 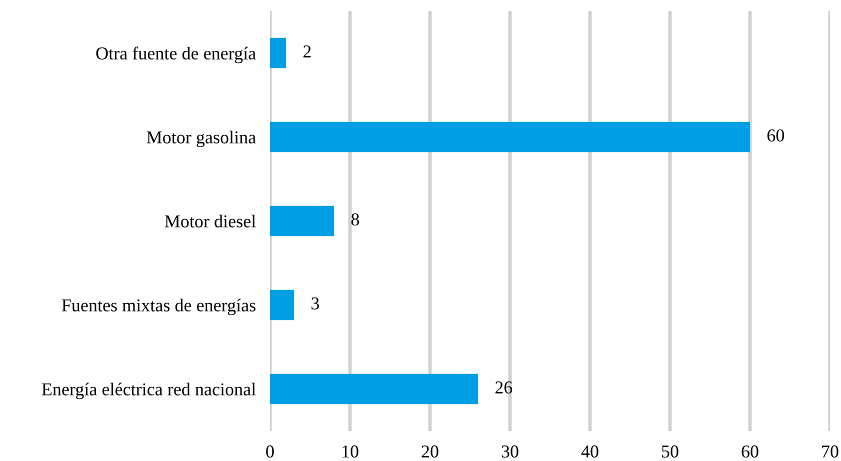 What do you see at coordinates (159, 307) in the screenshot?
I see `y-tick-label: Fuentes mixtas de energías` at bounding box center [159, 307].